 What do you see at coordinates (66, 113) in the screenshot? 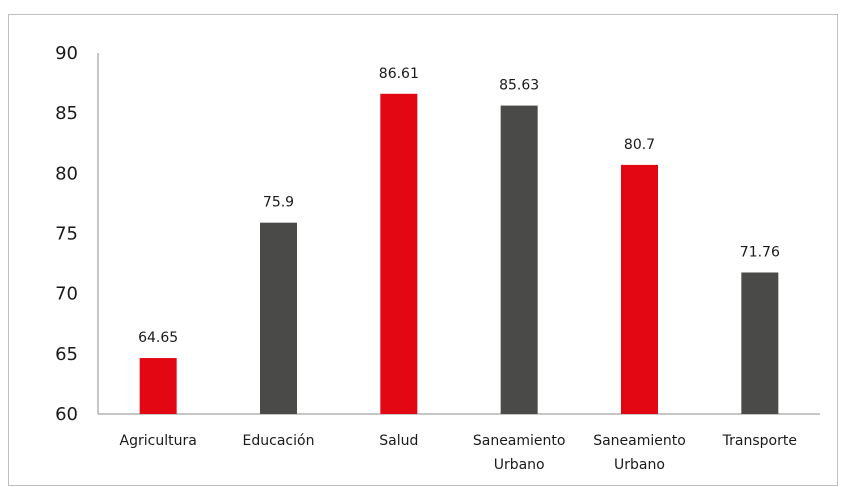
I see `y-tick-label: 85` at bounding box center [66, 113].